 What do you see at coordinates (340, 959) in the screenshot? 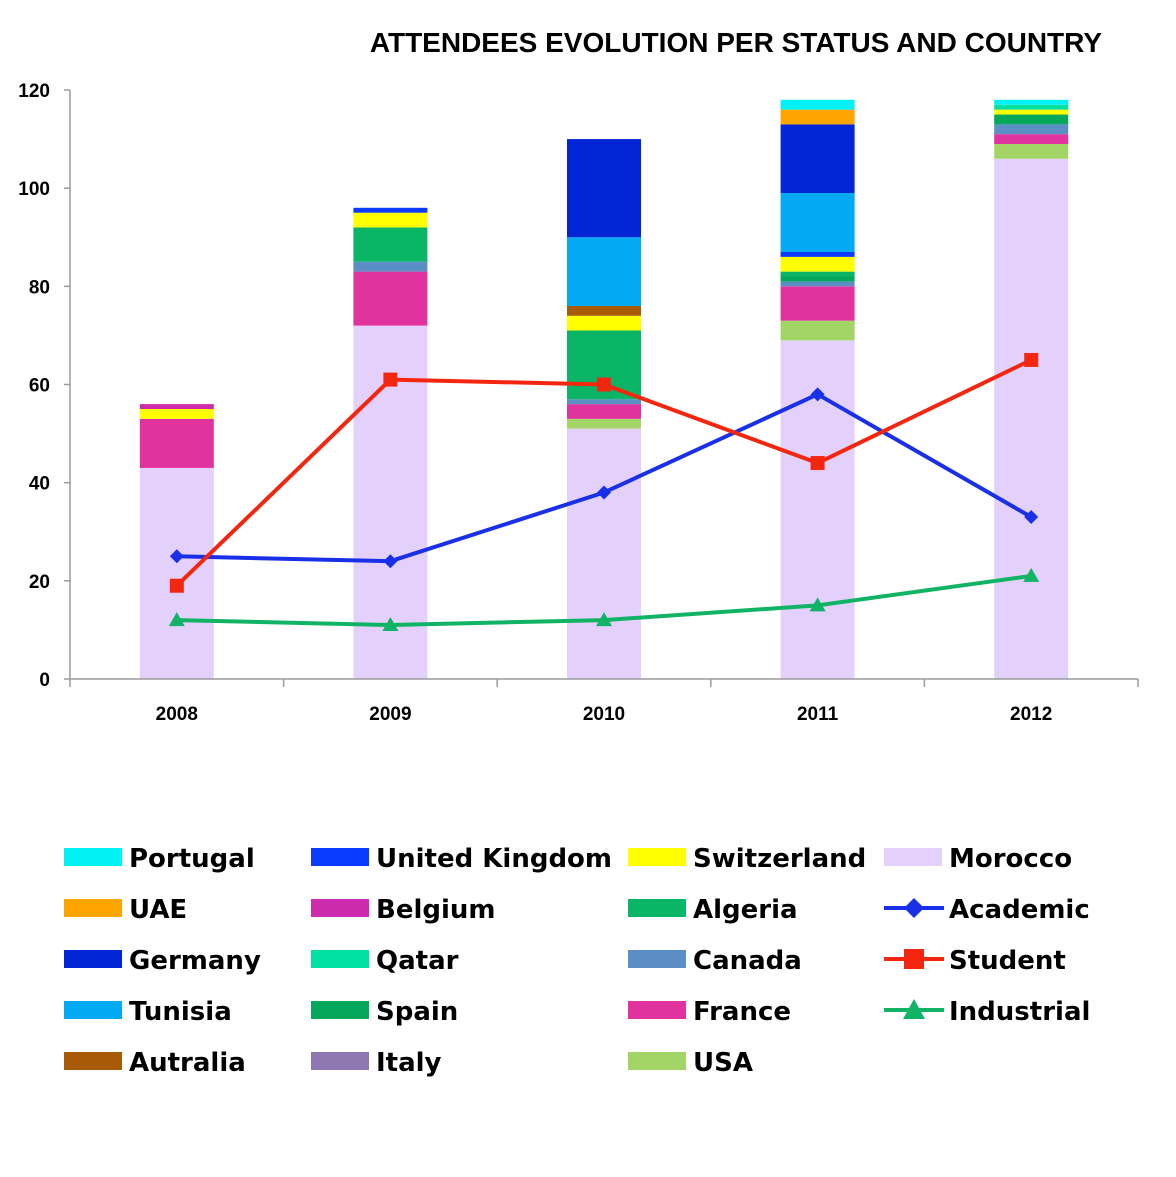
I see `legend-swatch-qatar` at bounding box center [340, 959].